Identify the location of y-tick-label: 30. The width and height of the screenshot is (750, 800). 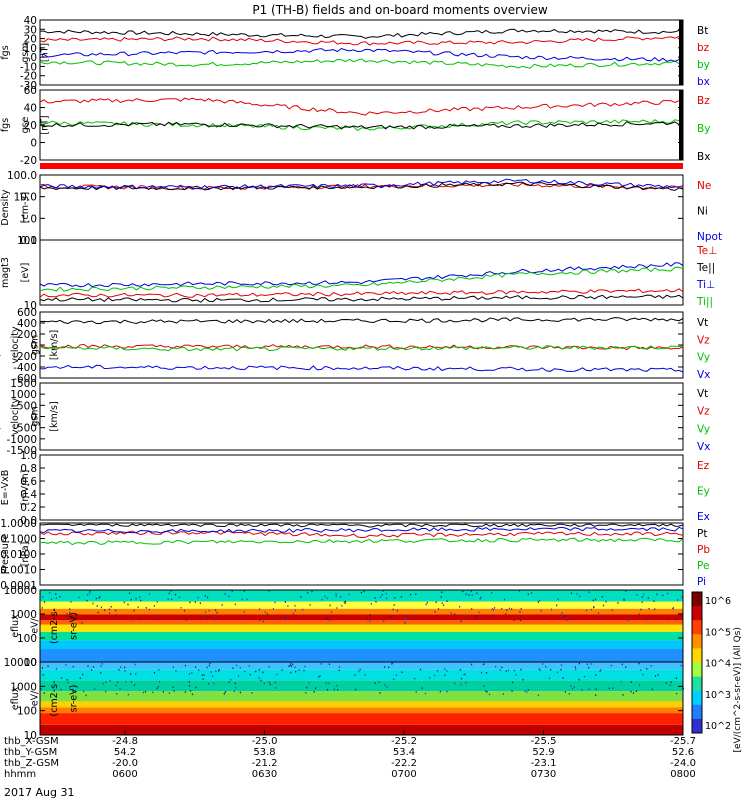
(30, 30).